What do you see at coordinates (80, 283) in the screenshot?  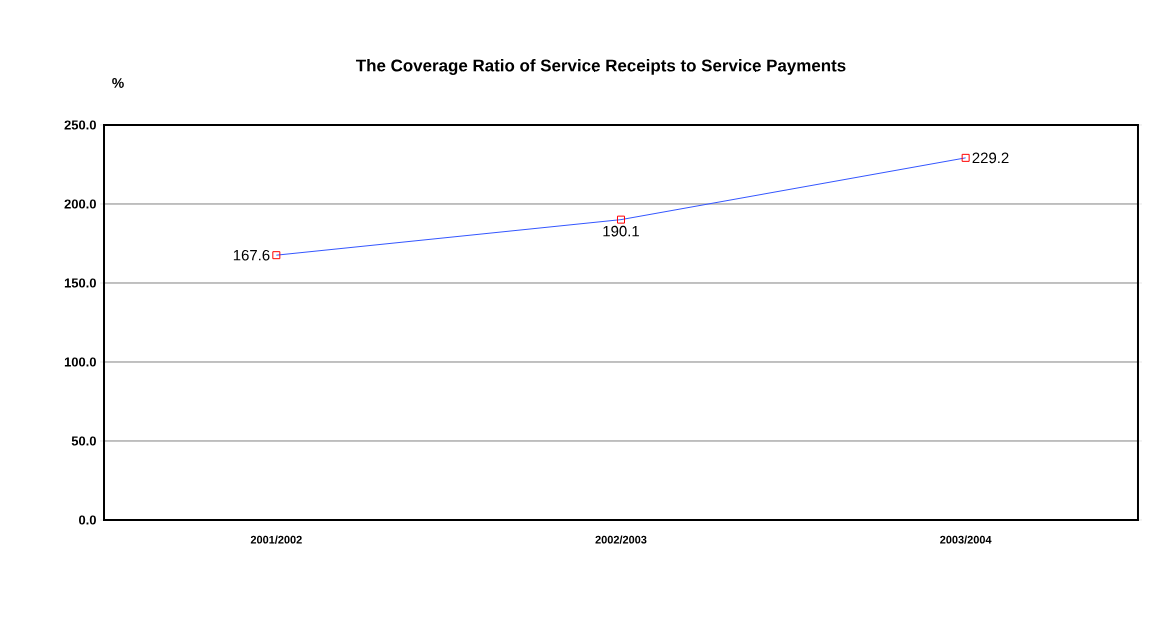 I see `y-tick-label: 150.0` at bounding box center [80, 283].